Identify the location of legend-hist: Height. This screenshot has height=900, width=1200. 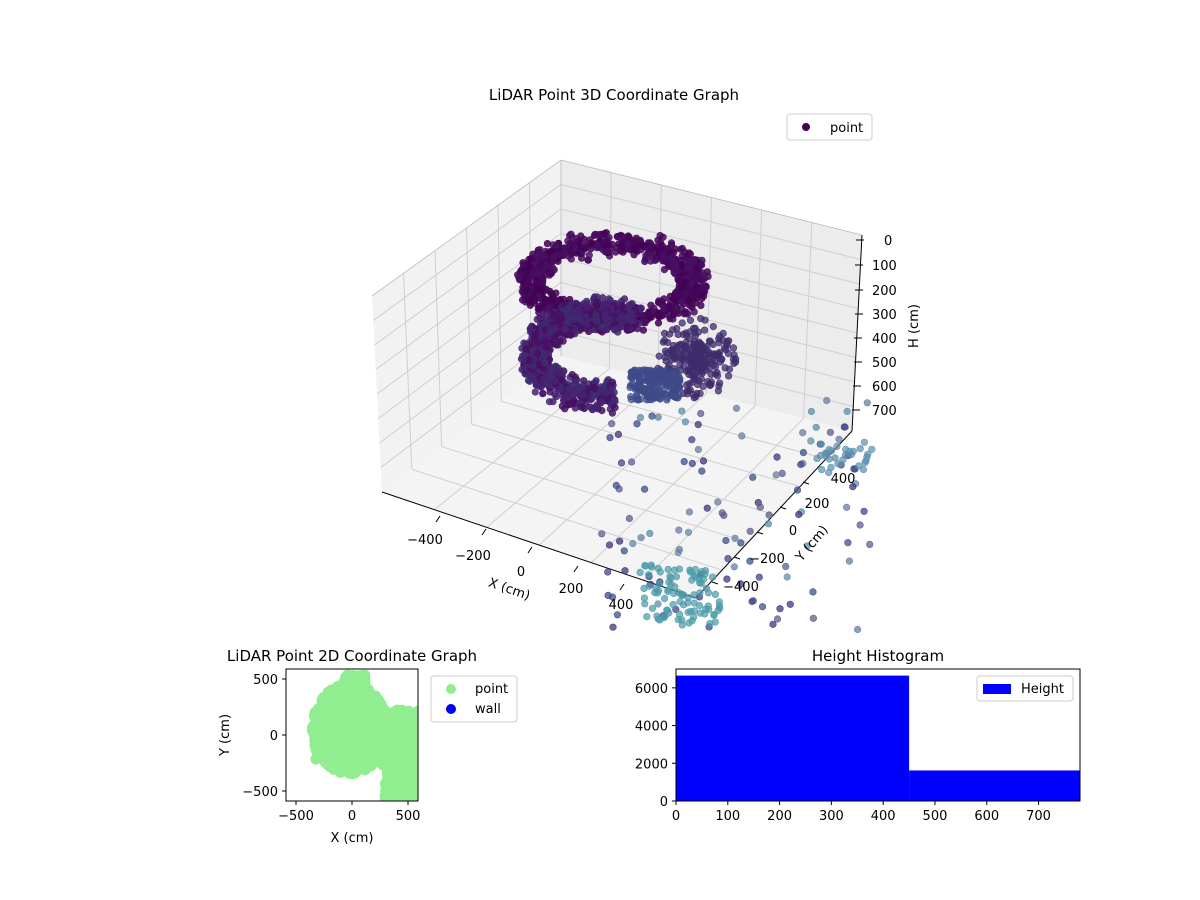
(1025, 688).